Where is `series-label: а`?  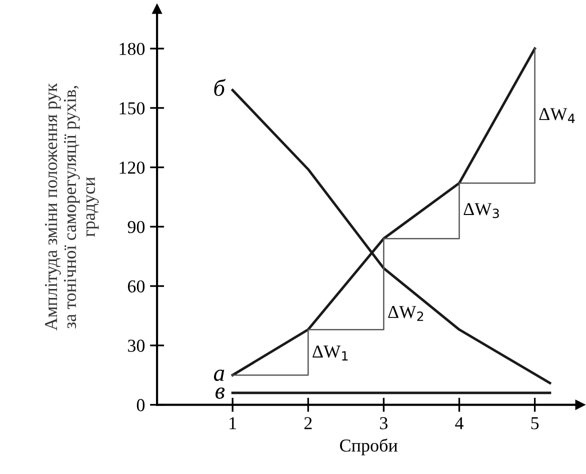
series-label: а is located at coordinates (219, 376).